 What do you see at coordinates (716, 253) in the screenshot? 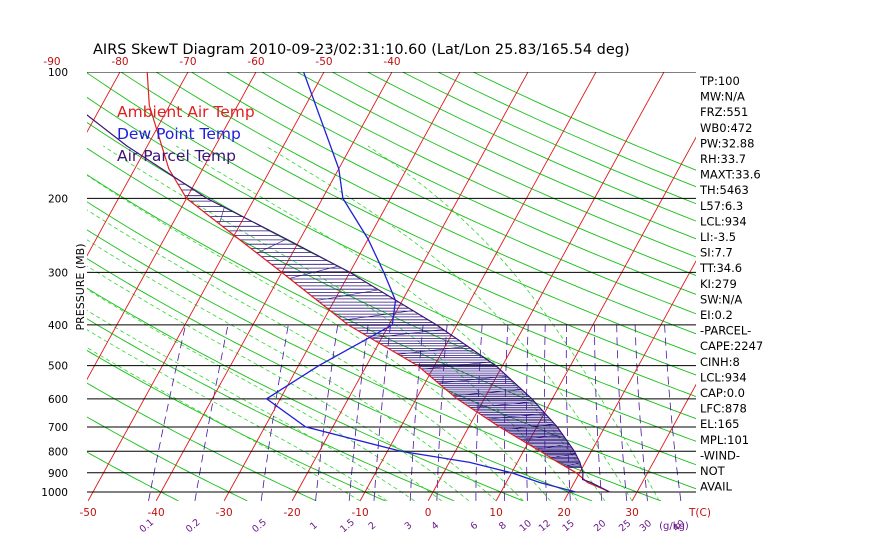
I see `stability-index-label: SI:7.7` at bounding box center [716, 253].